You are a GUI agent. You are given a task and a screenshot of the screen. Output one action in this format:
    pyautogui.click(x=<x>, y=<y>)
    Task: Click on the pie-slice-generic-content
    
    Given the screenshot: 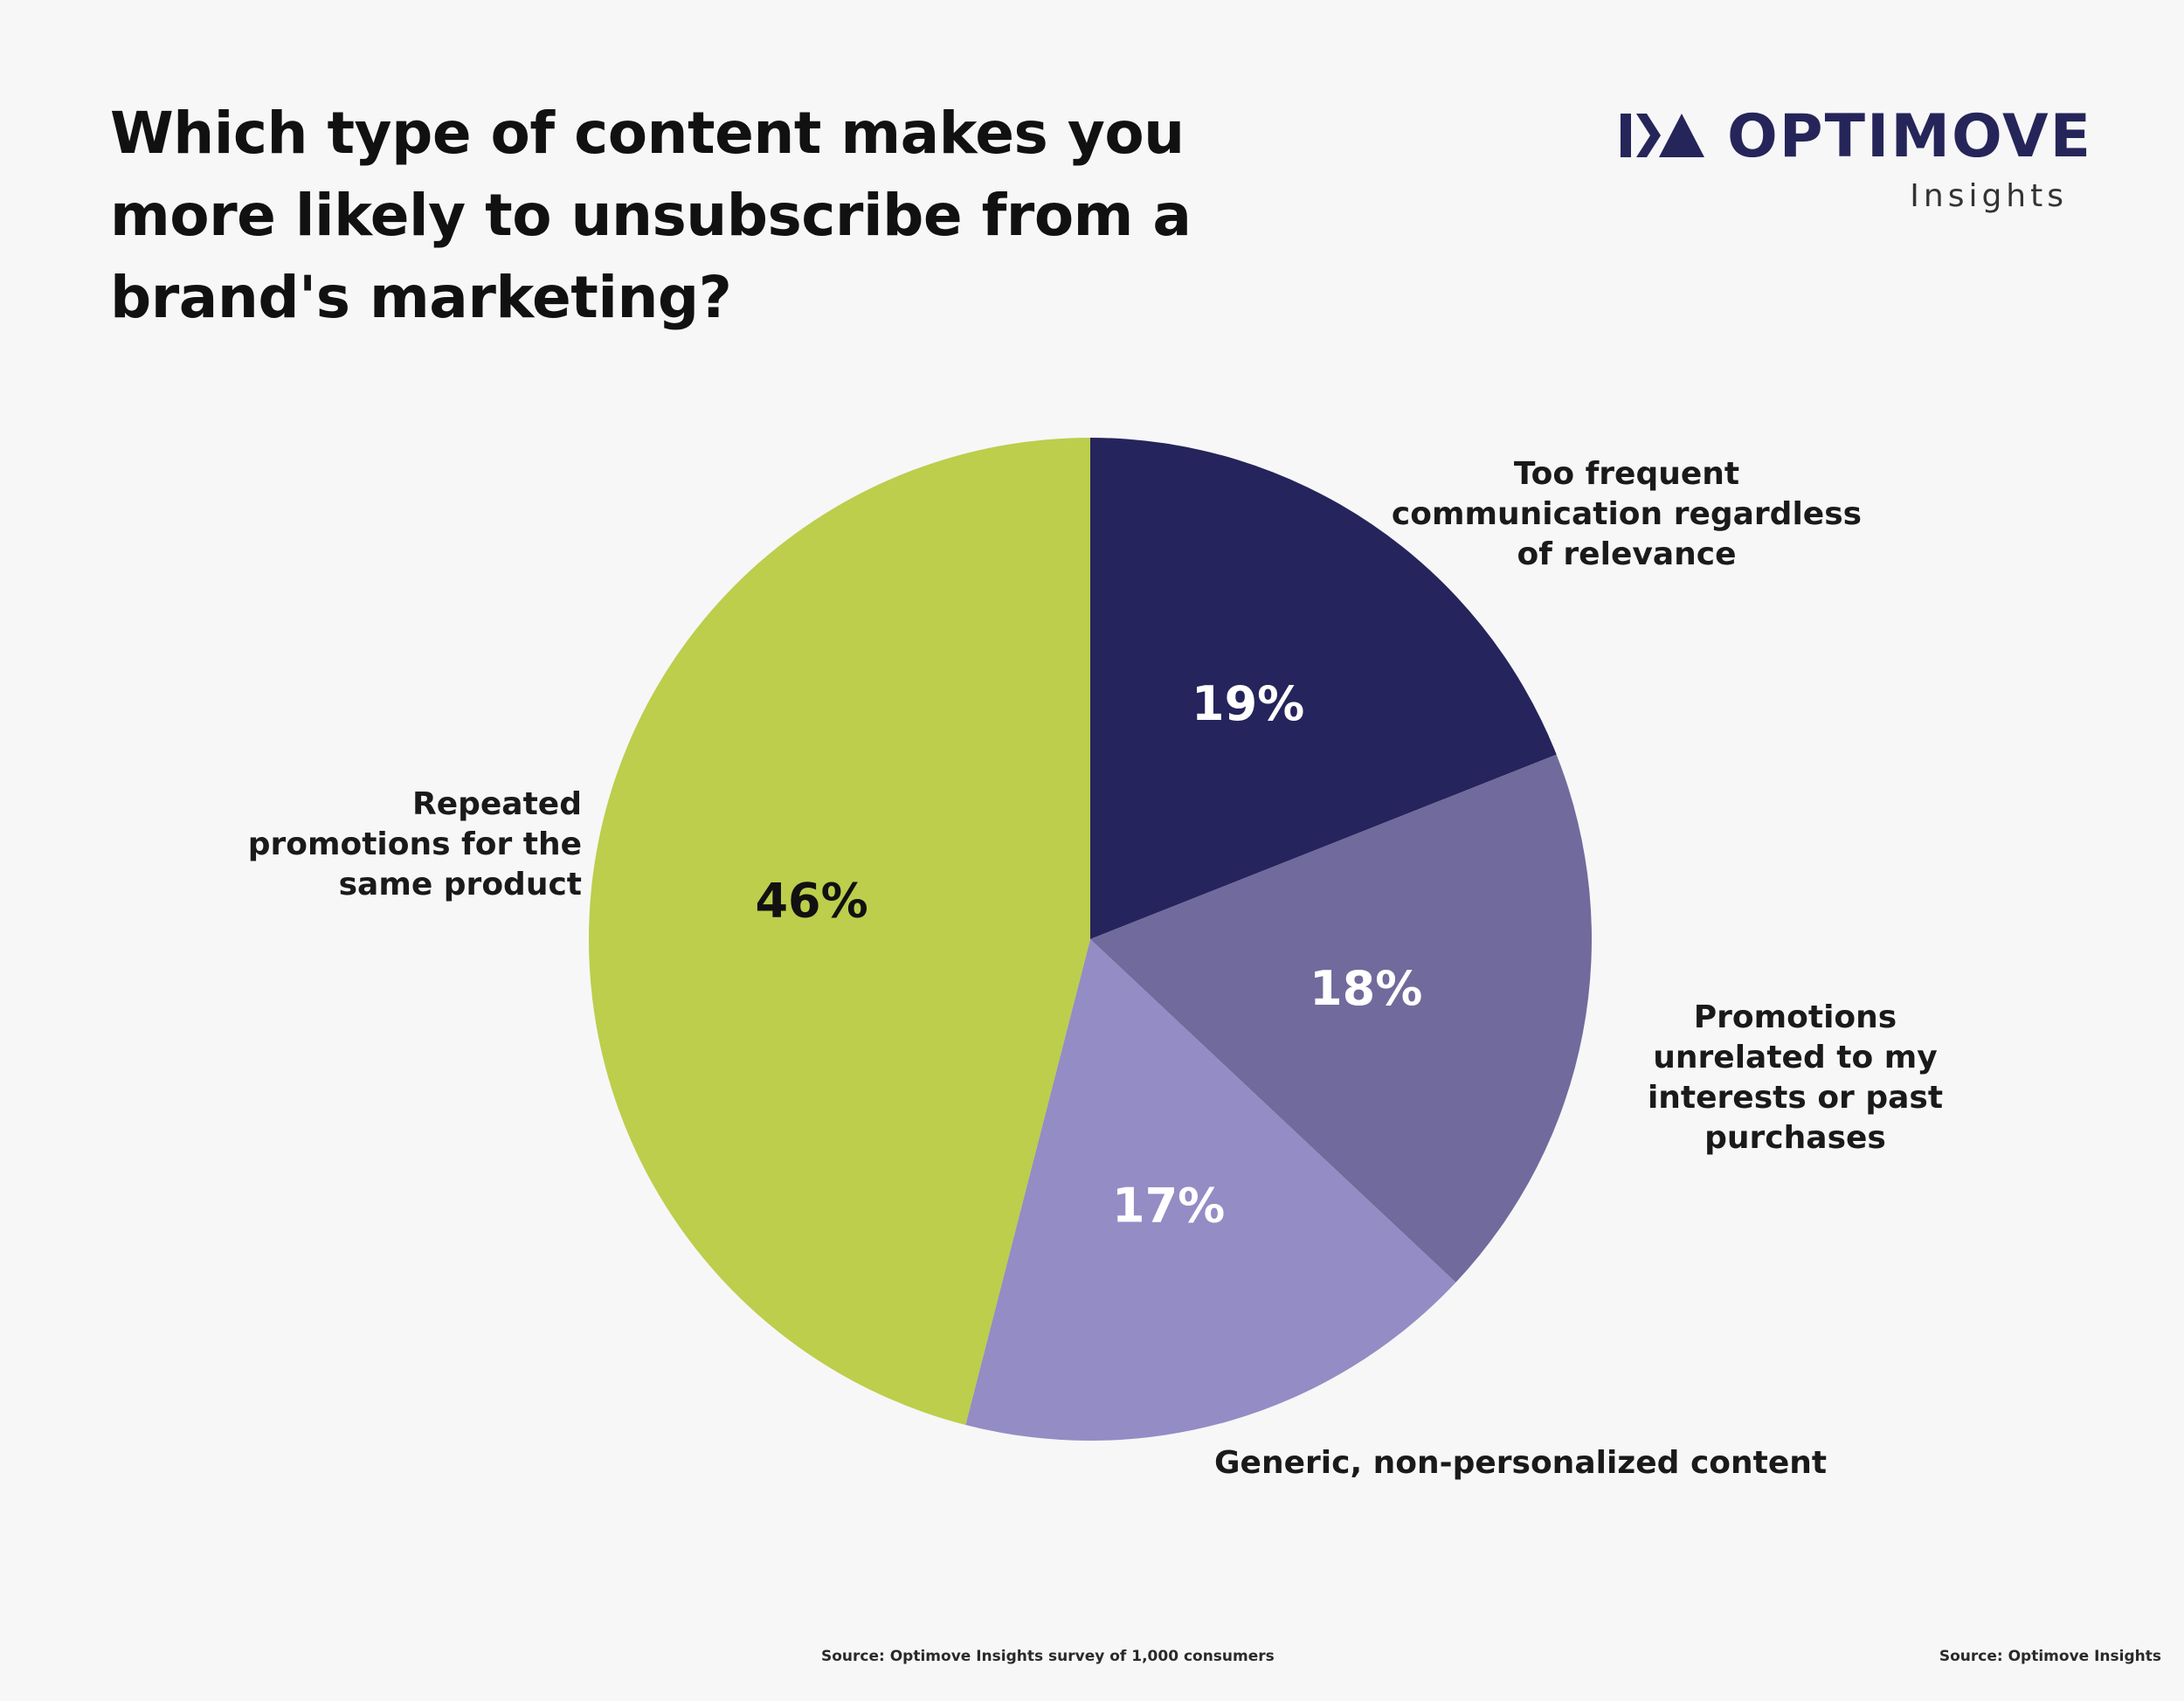 What is the action you would take?
    pyautogui.click(x=1210, y=1190)
    